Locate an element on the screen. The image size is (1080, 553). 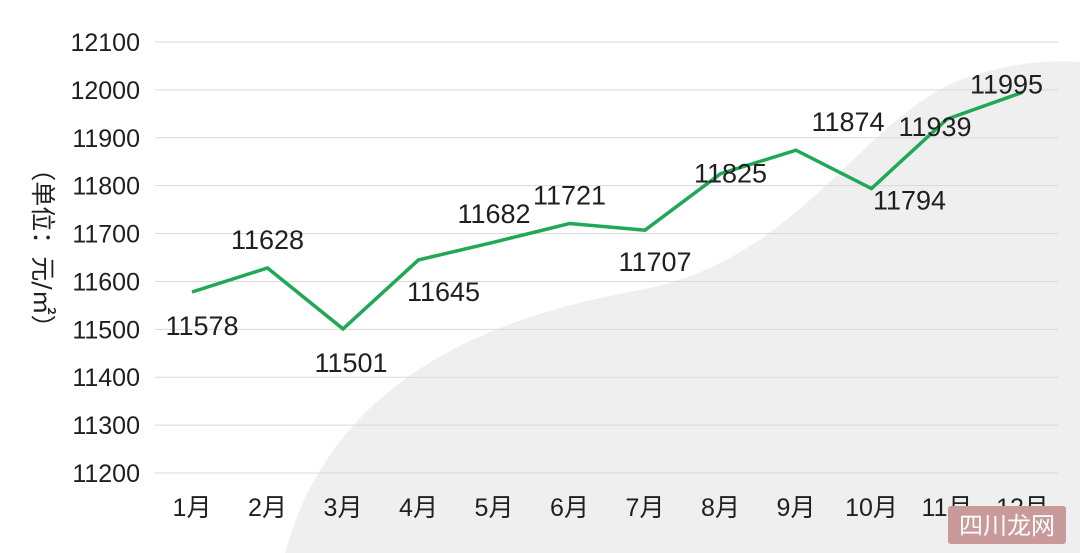
x-tick-label: 5月 is located at coordinates (494, 508).